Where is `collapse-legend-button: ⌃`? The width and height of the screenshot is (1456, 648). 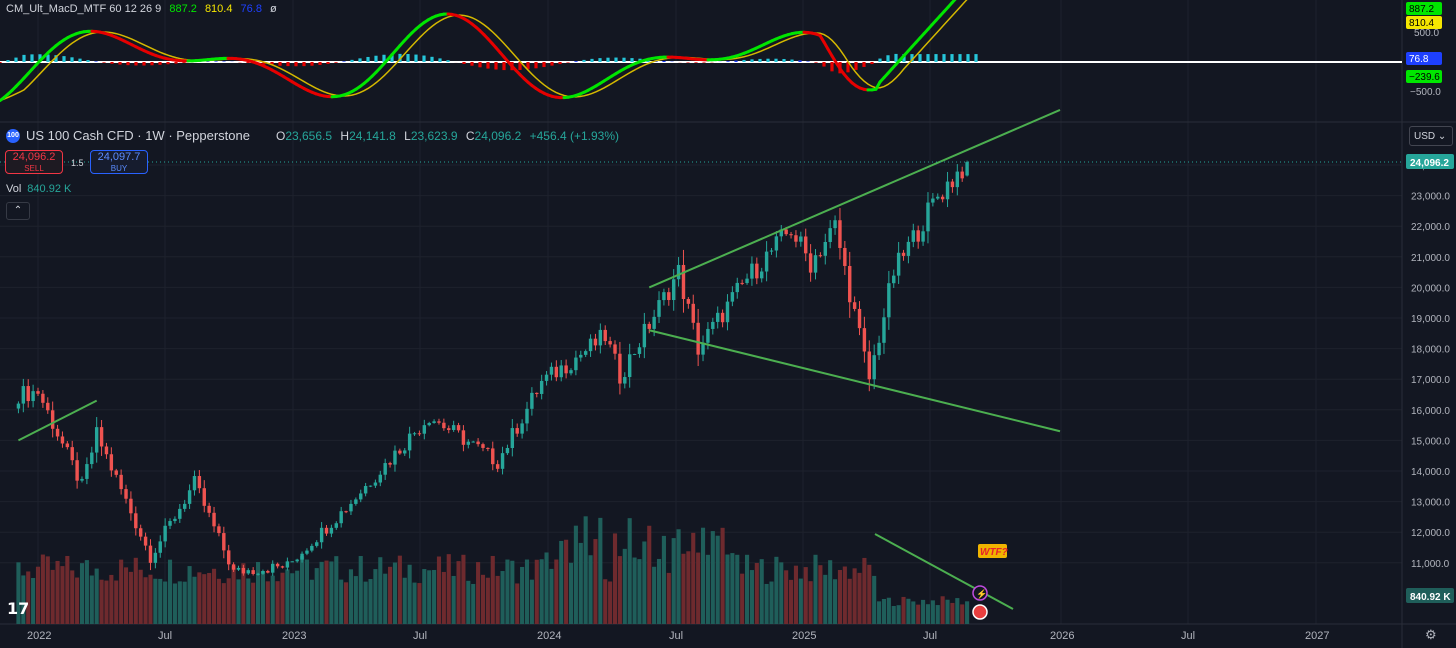
collapse-legend-button: ⌃ is located at coordinates (18, 211).